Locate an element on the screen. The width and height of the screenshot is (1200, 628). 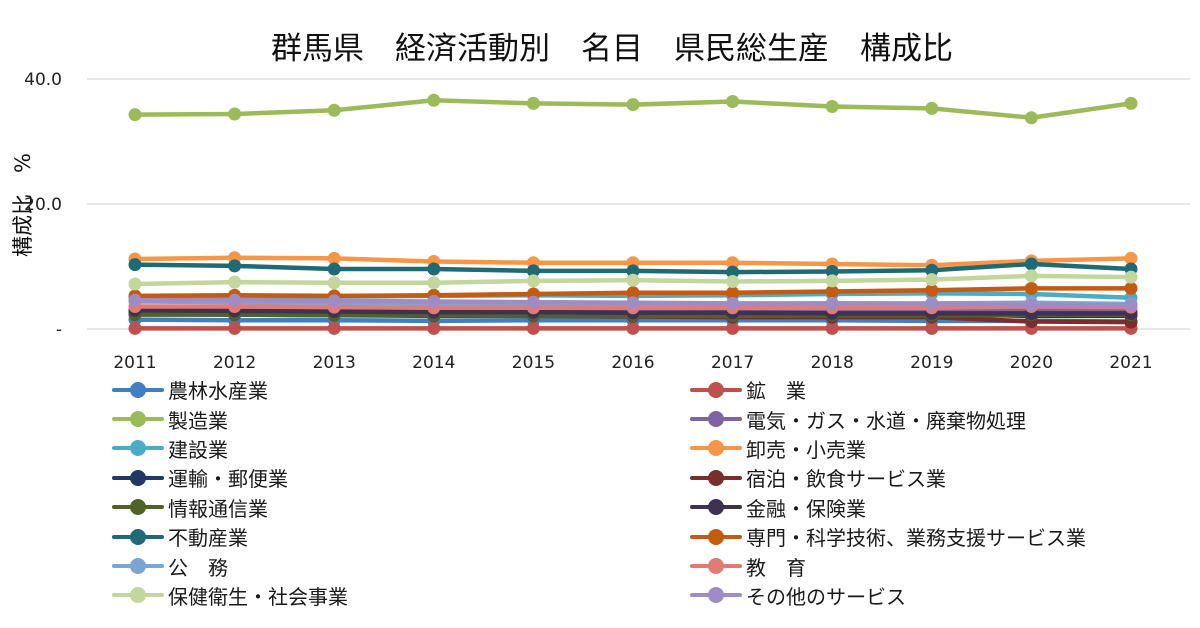
legend-item: 卸売・小売業 is located at coordinates (911, 448).